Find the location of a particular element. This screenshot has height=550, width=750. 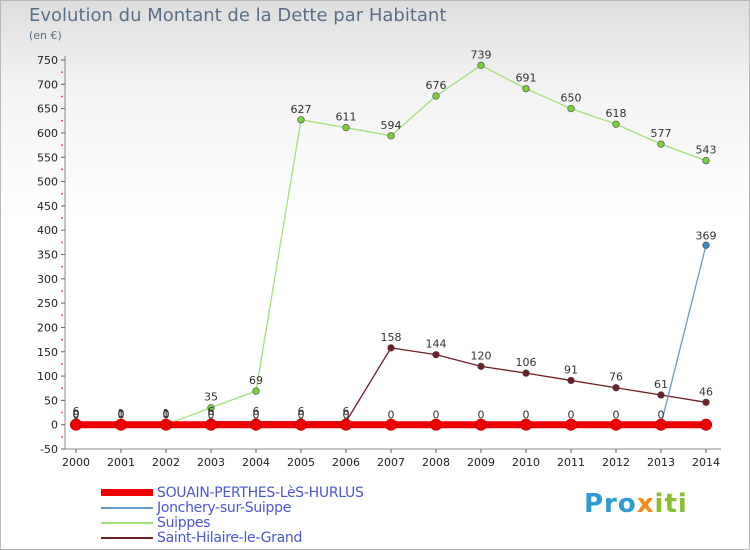

data-label: 158 is located at coordinates (391, 337).